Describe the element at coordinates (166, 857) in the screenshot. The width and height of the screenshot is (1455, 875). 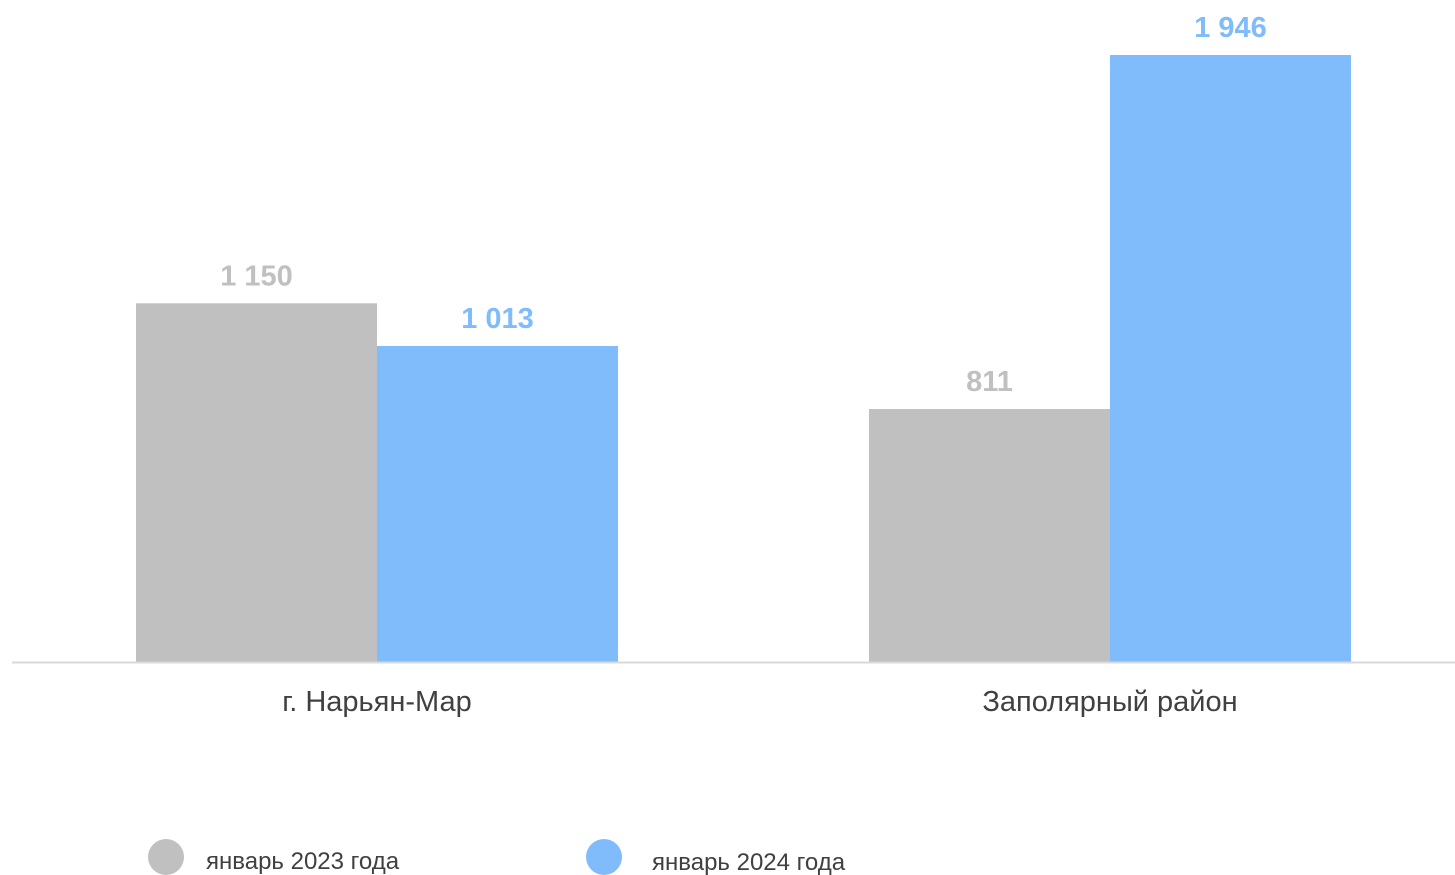
I see `legend-marker-2023` at that location.